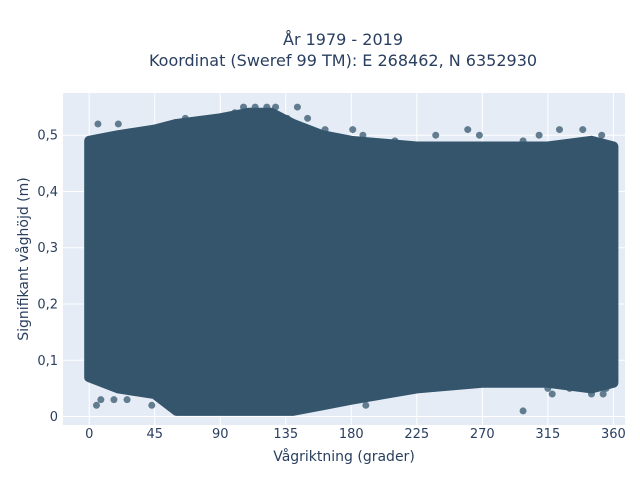  I want to click on x-tick-label: 225, so click(416, 434).